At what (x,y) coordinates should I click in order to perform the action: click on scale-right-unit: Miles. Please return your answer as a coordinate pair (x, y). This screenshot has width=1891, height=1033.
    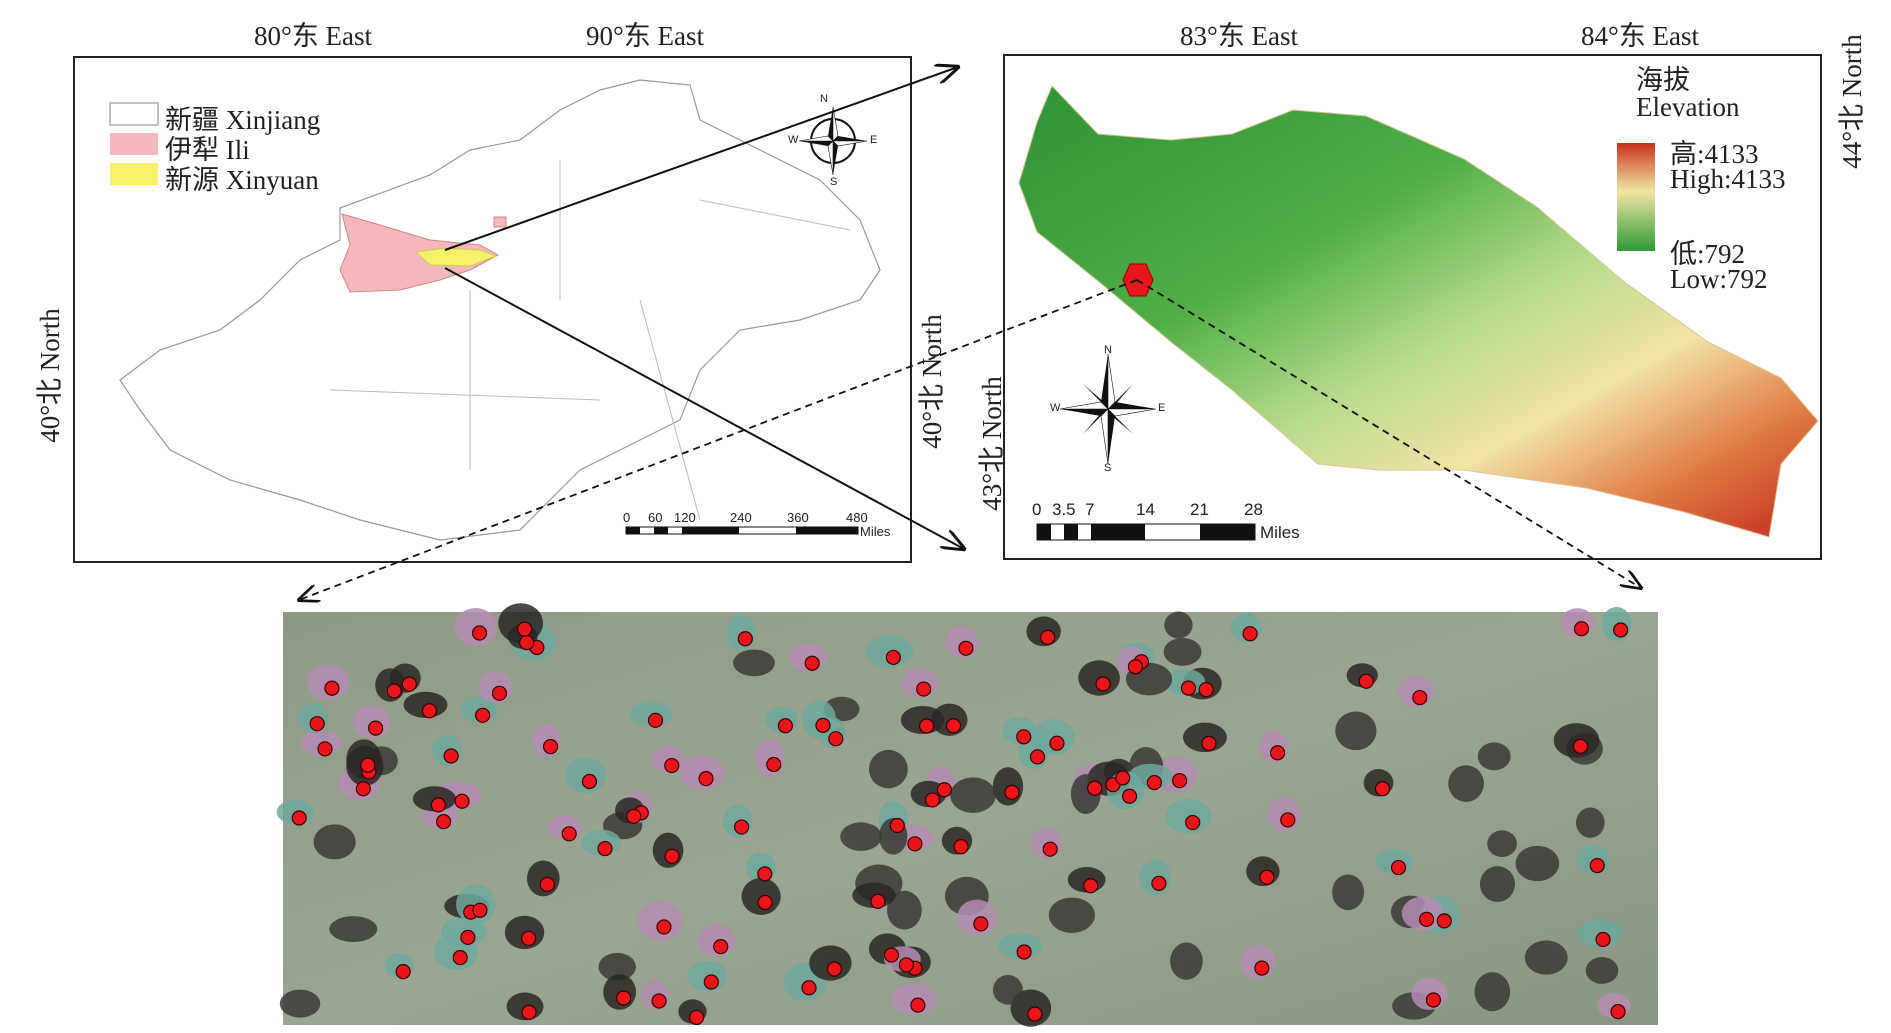
    Looking at the image, I should click on (1280, 532).